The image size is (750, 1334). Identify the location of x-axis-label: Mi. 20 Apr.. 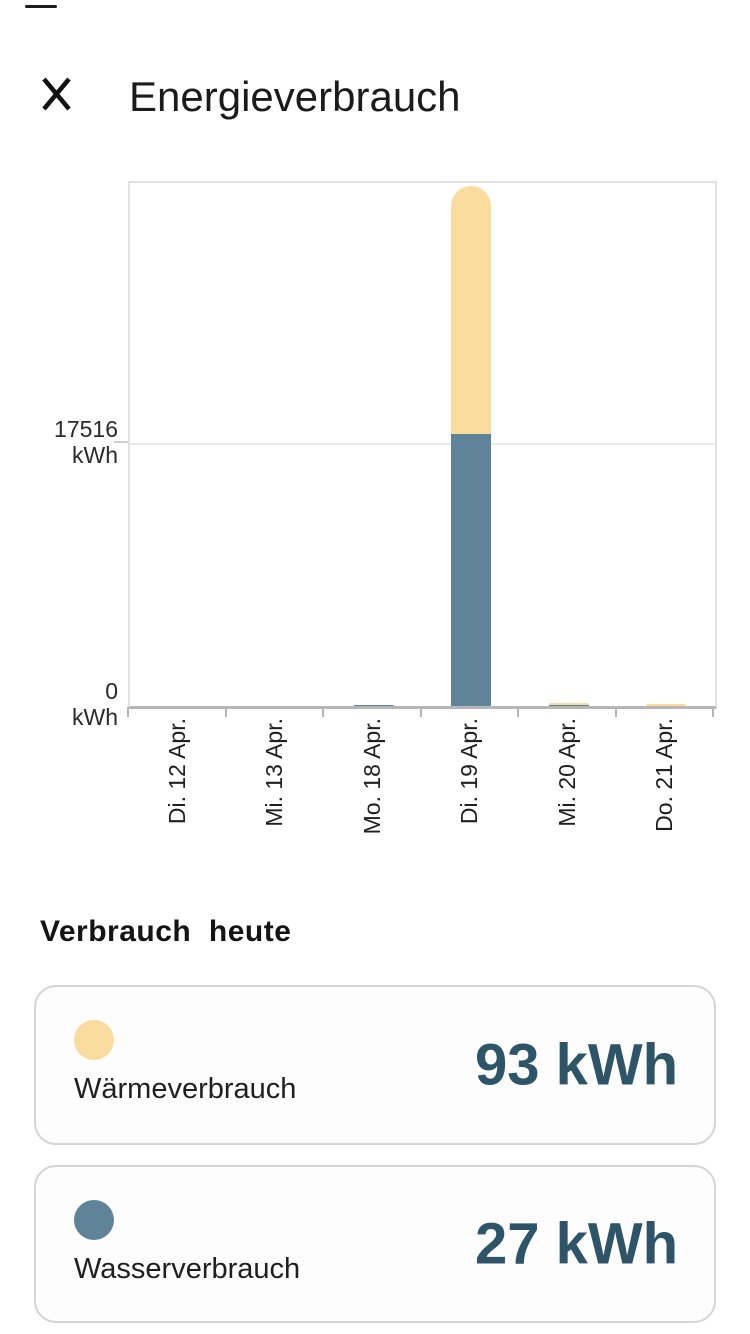
(566, 772).